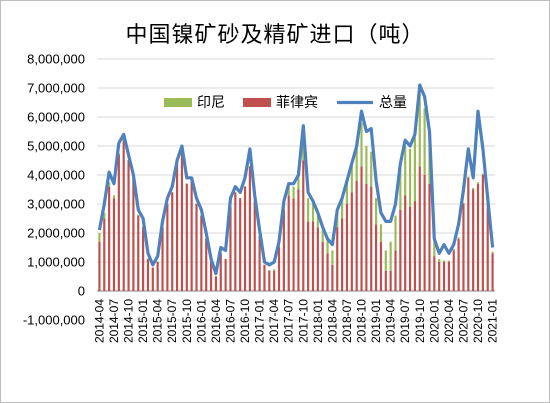  What do you see at coordinates (216, 321) in the screenshot?
I see `x-tick-label: 2016-04` at bounding box center [216, 321].